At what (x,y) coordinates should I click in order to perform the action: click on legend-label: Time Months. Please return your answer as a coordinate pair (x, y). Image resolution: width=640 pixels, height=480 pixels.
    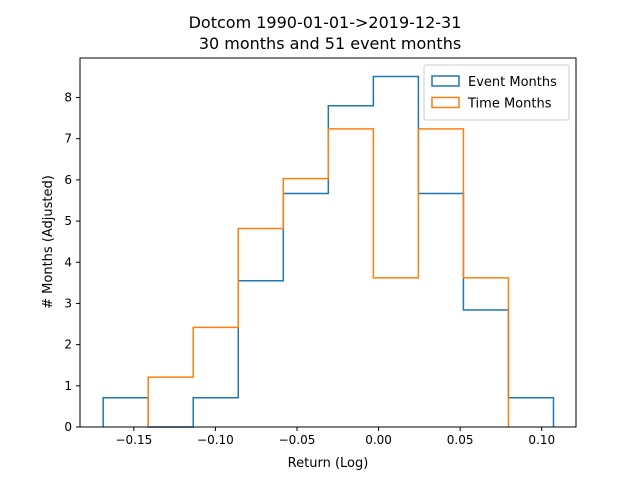
    Looking at the image, I should click on (509, 104).